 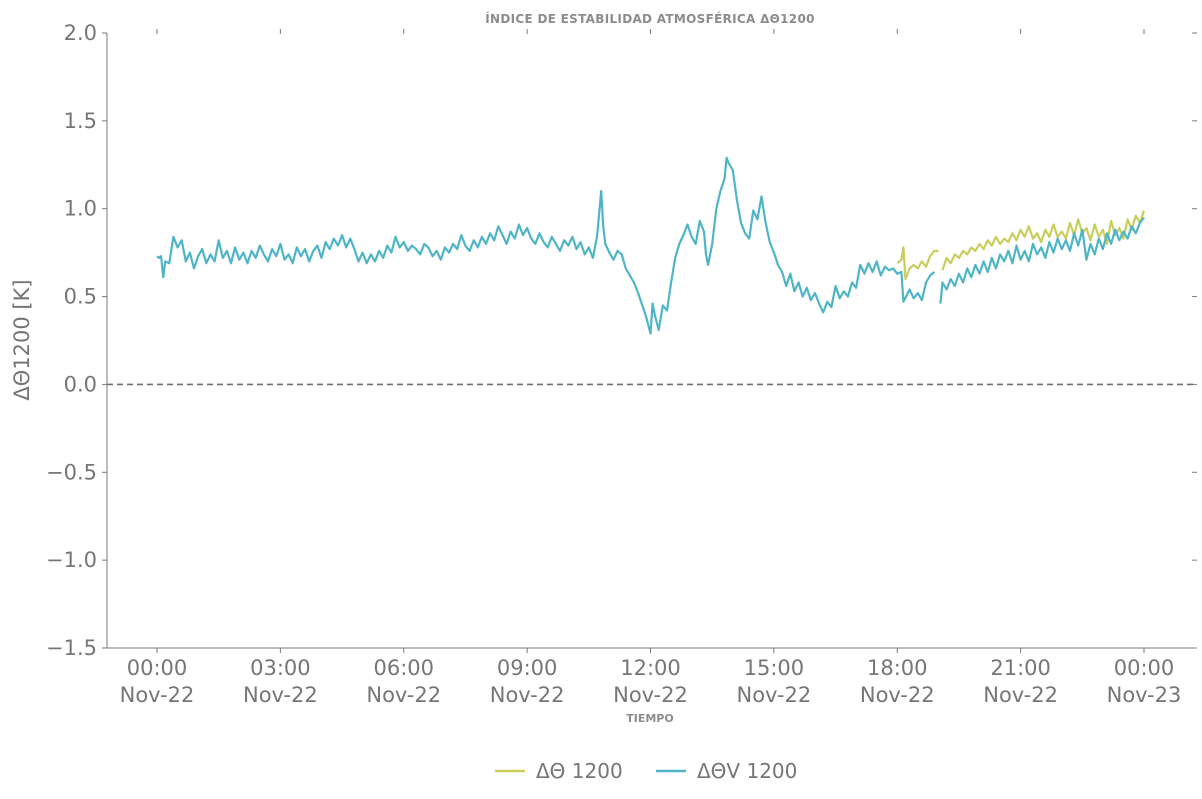 I want to click on legend-label: ΔΘV 1200, so click(x=747, y=771).